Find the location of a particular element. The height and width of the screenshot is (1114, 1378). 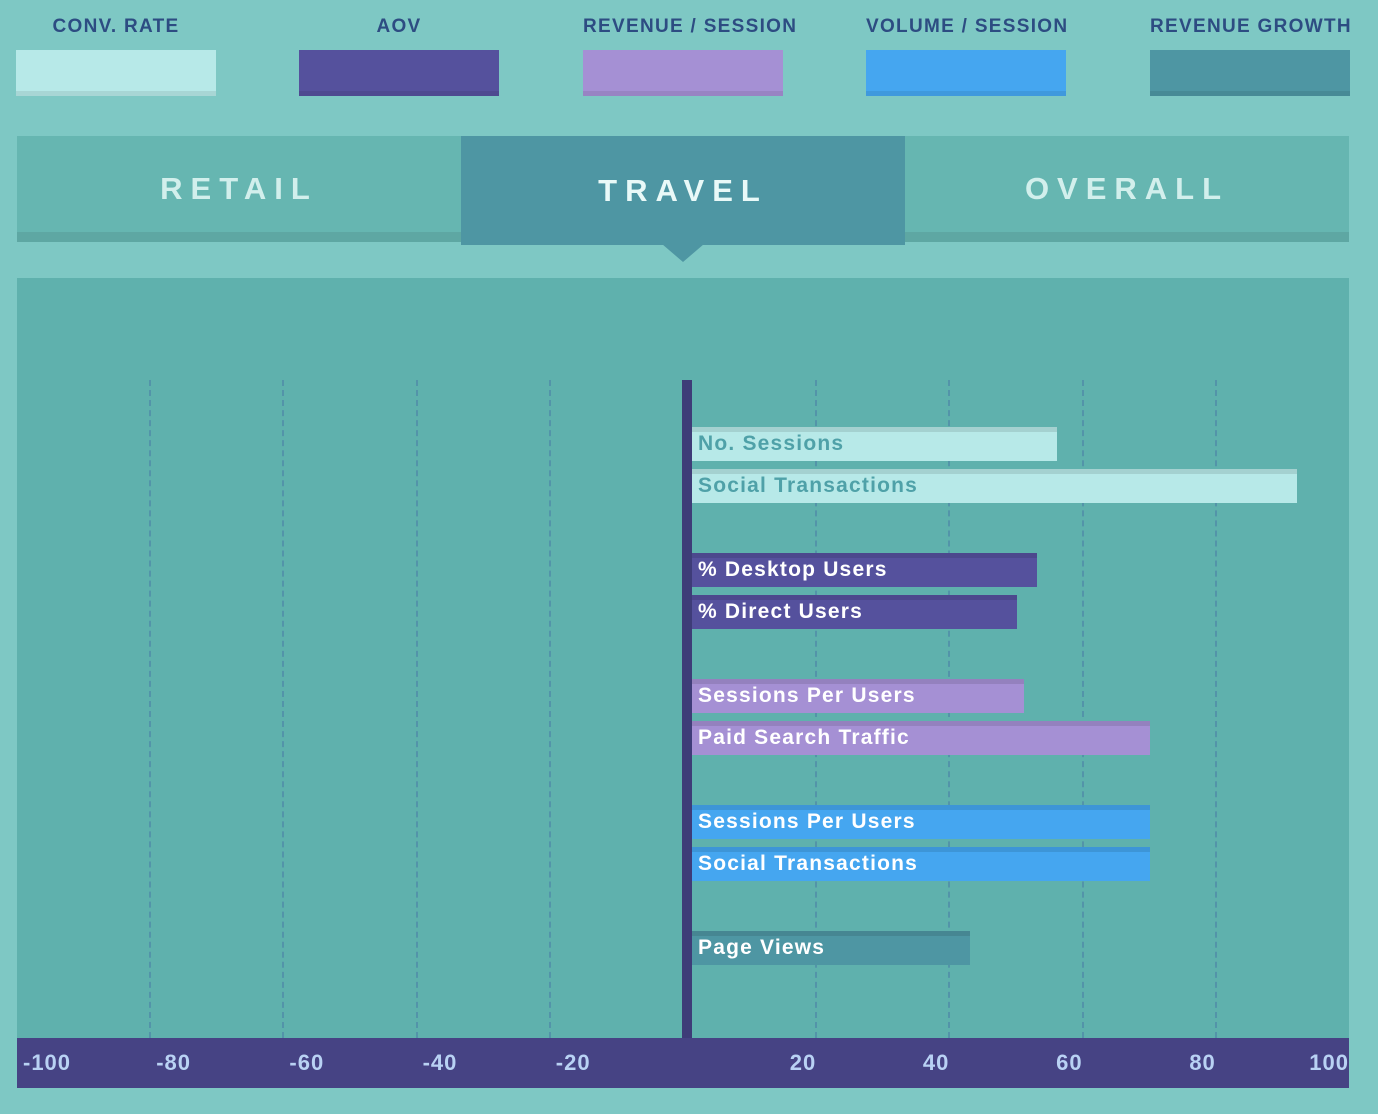

gridline--20 is located at coordinates (549, 709).